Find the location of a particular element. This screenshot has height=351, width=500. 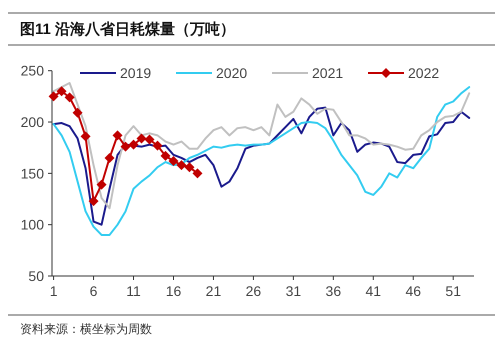

legend-label: 2020 is located at coordinates (232, 73).